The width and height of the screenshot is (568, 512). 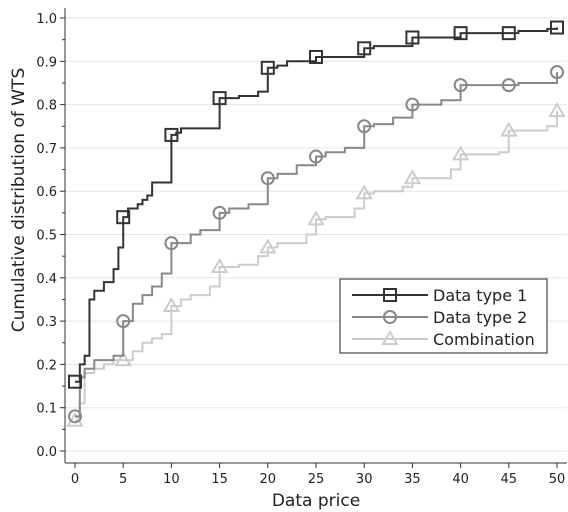 I want to click on y-tick-label: 0.6, so click(x=46, y=192).